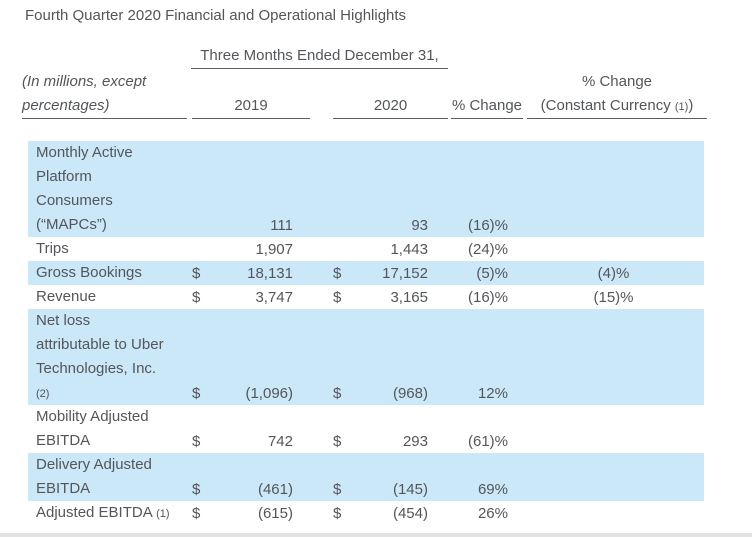 This screenshot has width=752, height=537. I want to click on col-header-2019: 2019, so click(251, 106).